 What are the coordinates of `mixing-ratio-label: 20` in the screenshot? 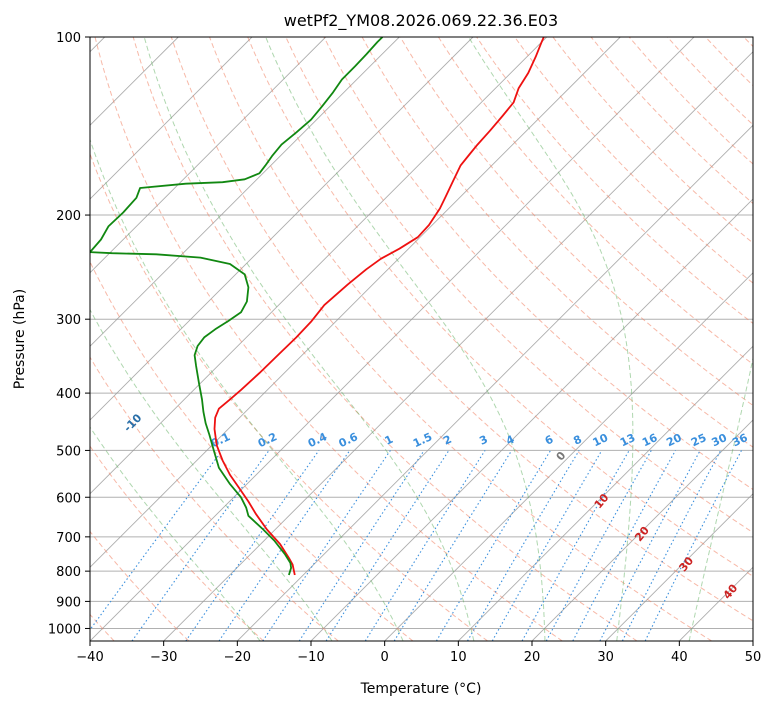 It's located at (674, 440).